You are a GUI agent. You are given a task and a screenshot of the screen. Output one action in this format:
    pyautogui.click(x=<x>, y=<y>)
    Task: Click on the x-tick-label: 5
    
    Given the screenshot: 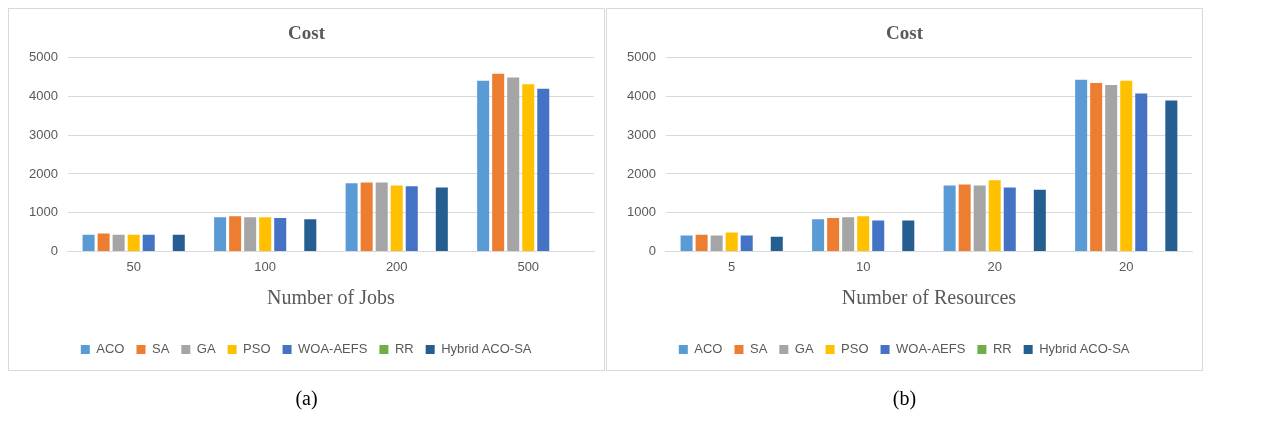 What is the action you would take?
    pyautogui.click(x=732, y=266)
    